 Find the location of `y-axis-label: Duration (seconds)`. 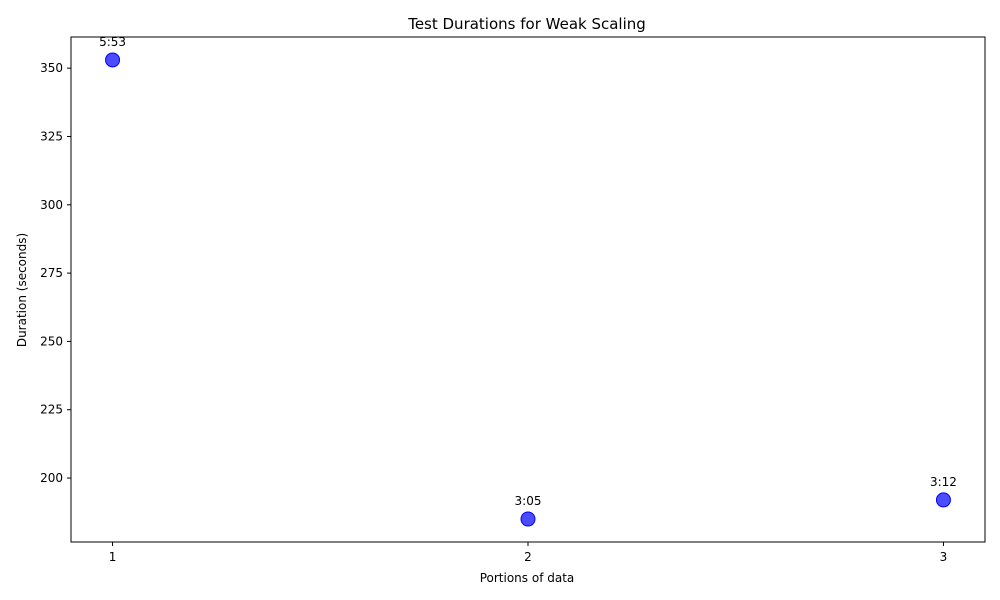

y-axis-label: Duration (seconds) is located at coordinates (22, 290).